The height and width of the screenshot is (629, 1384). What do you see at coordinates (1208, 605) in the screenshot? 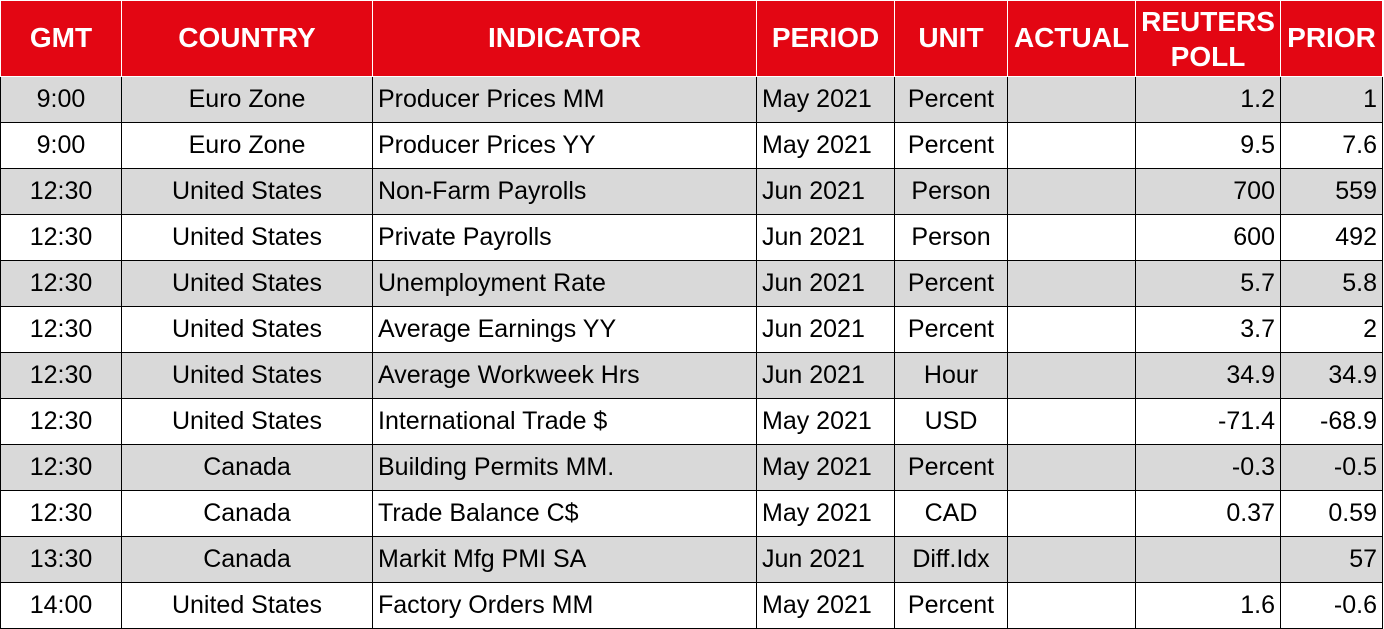
I see `cell-reuters-poll: 1.6` at bounding box center [1208, 605].